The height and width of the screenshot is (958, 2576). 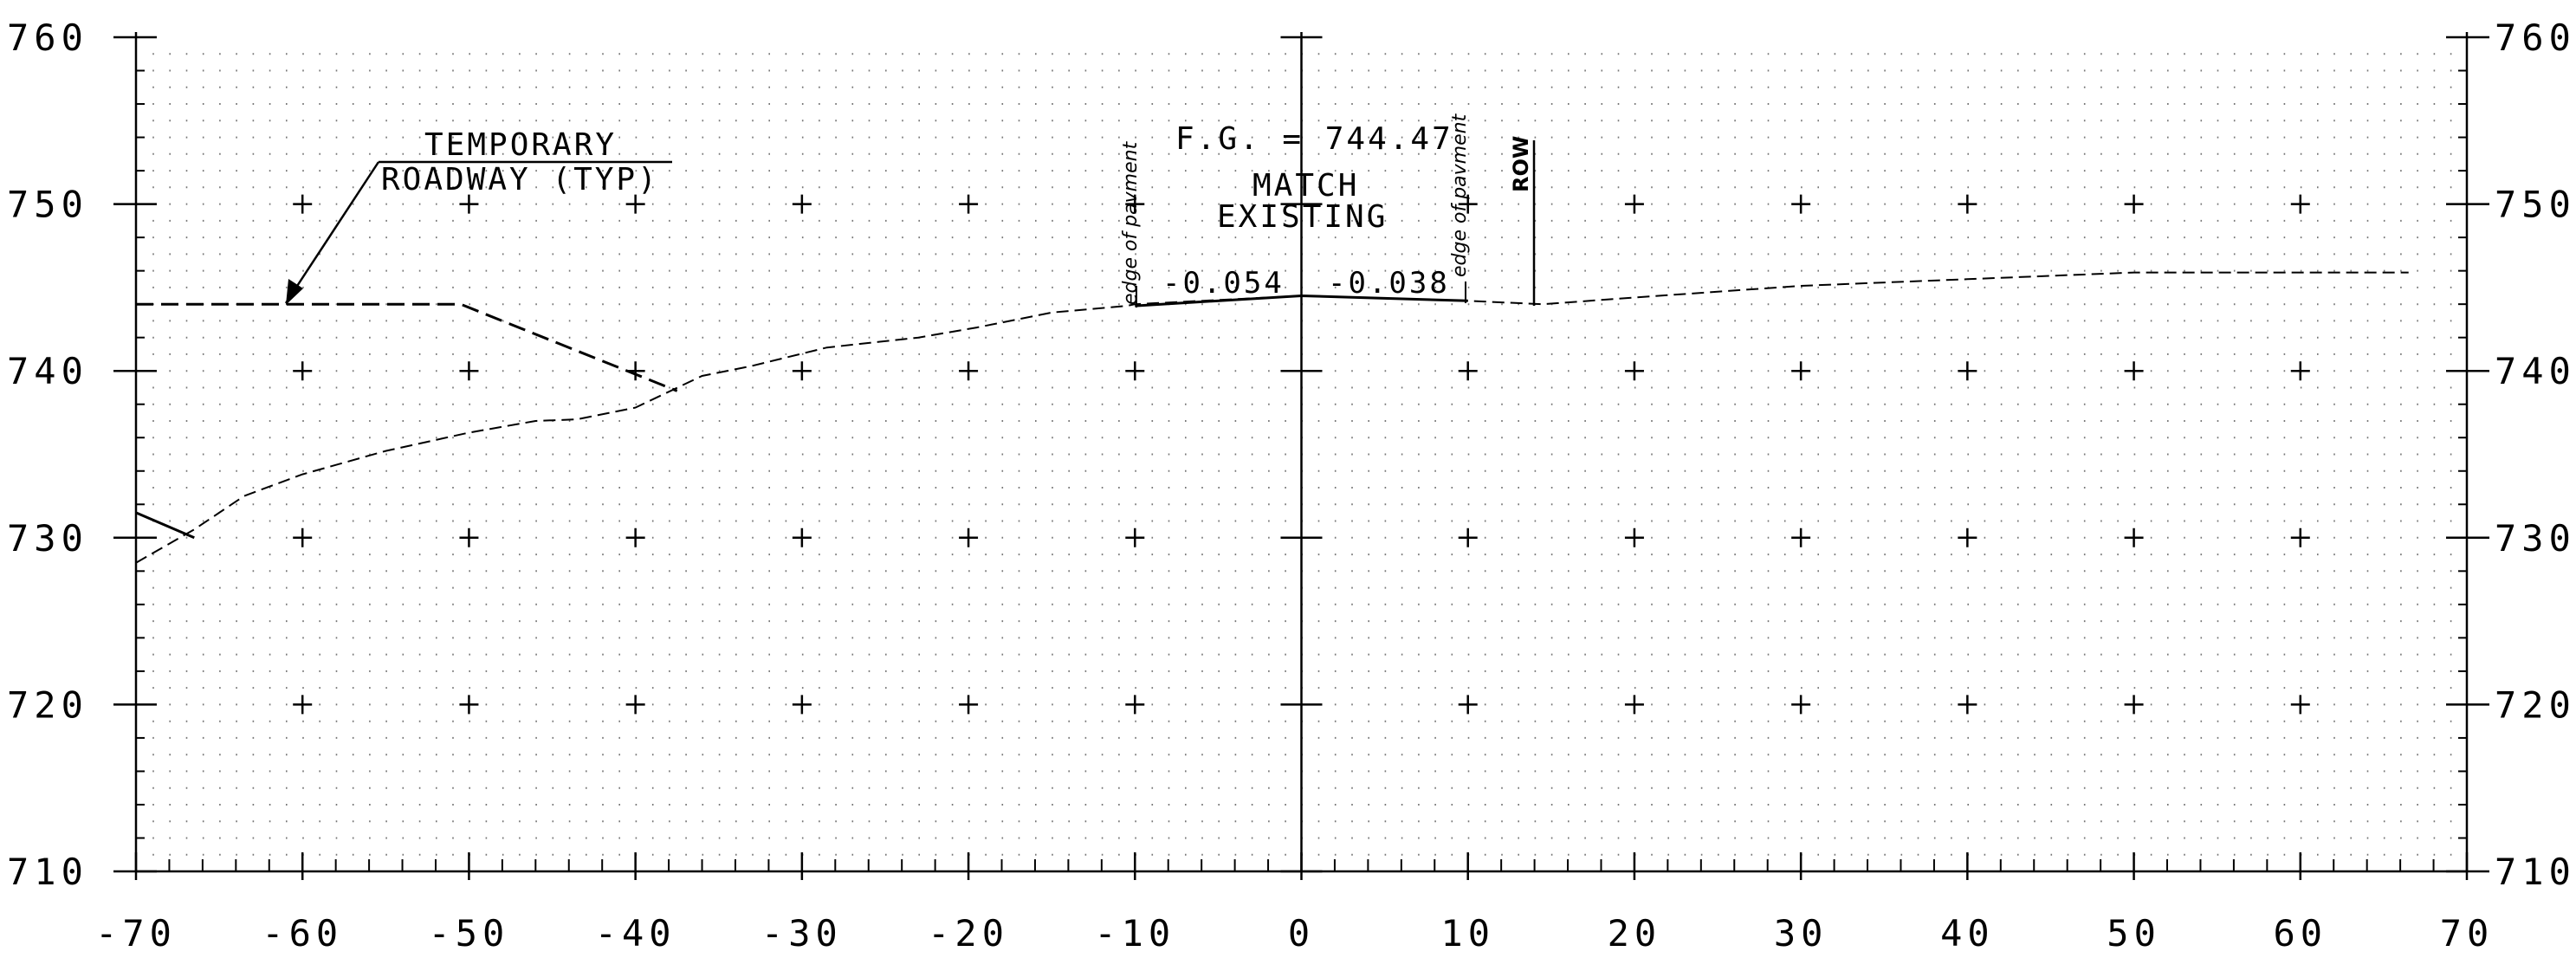 What do you see at coordinates (2467, 934) in the screenshot?
I see `x-tick-label: 70` at bounding box center [2467, 934].